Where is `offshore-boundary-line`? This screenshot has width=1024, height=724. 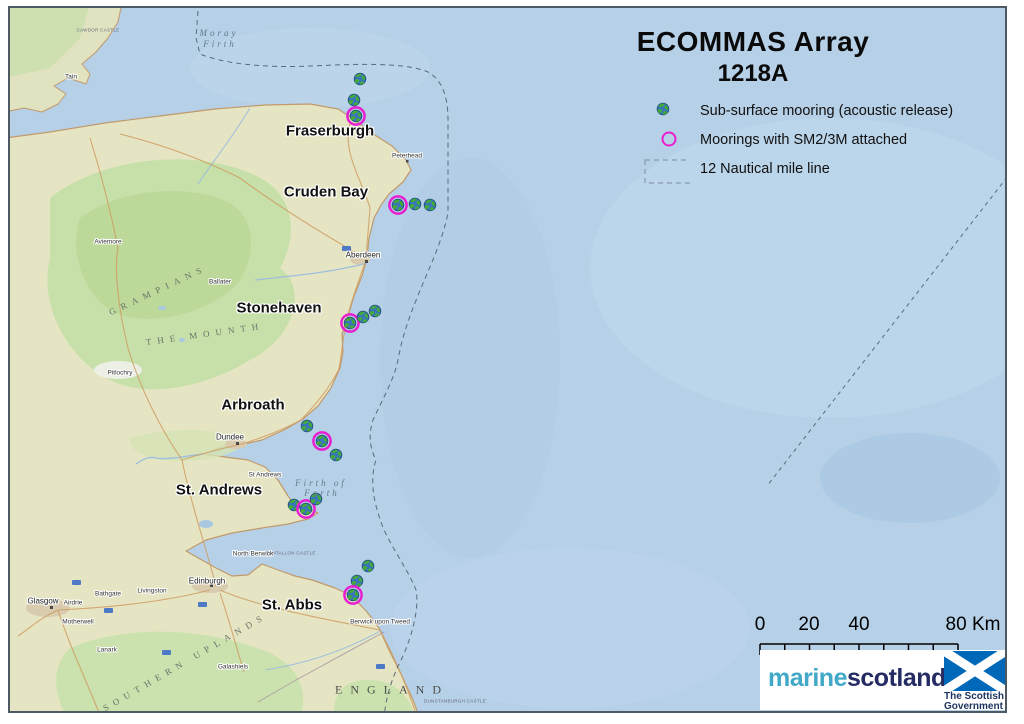 offshore-boundary-line is located at coordinates (885, 333).